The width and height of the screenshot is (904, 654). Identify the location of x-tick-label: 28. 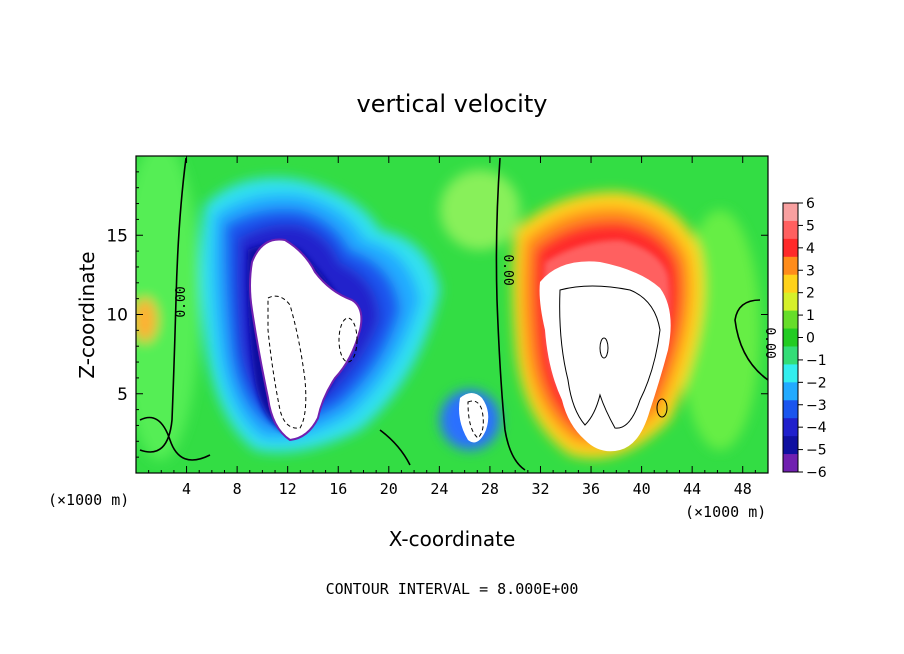
(490, 489).